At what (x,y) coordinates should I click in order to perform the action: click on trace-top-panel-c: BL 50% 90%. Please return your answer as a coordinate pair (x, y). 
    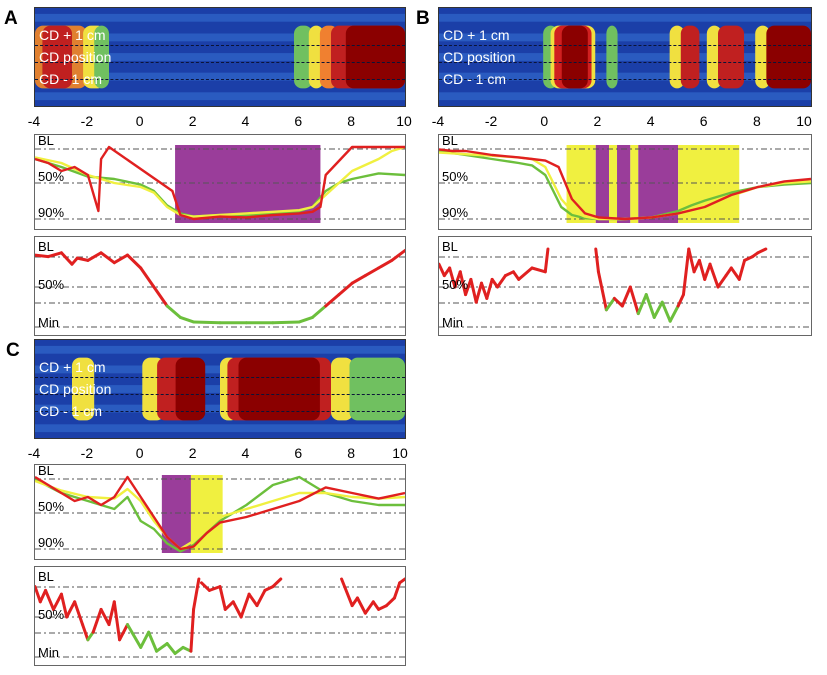
    Looking at the image, I should click on (220, 511).